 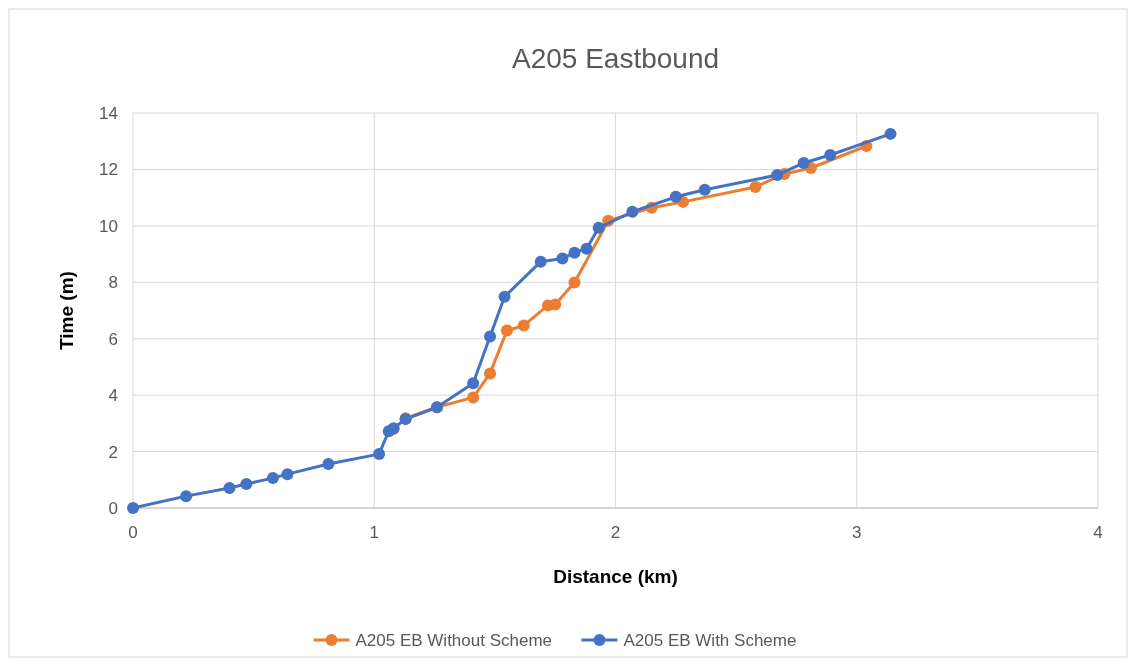 I want to click on y-tick-label: 2, so click(x=113, y=452).